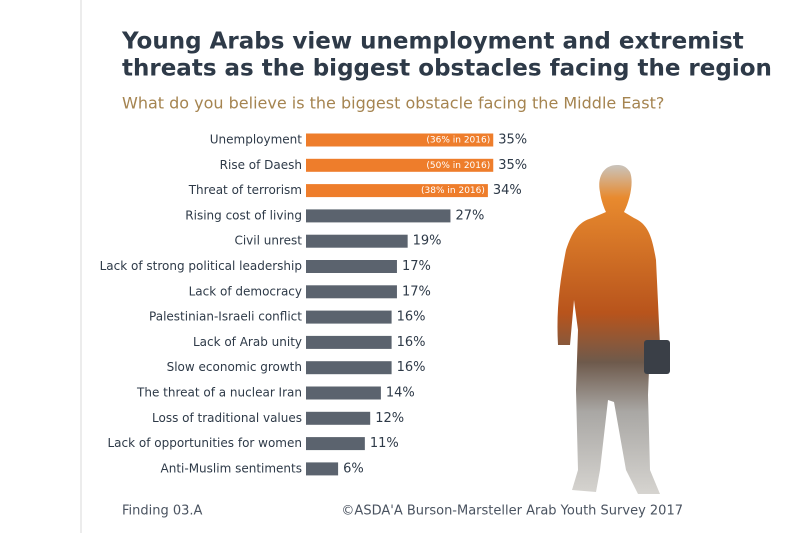 The width and height of the screenshot is (800, 533). What do you see at coordinates (227, 418) in the screenshot?
I see `category-label: Loss of traditional values` at bounding box center [227, 418].